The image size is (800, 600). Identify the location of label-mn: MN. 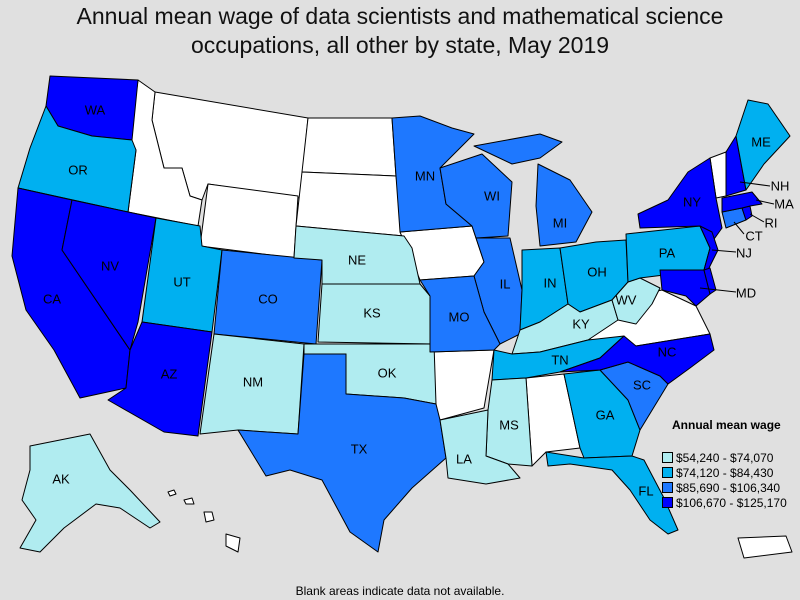
(425, 175).